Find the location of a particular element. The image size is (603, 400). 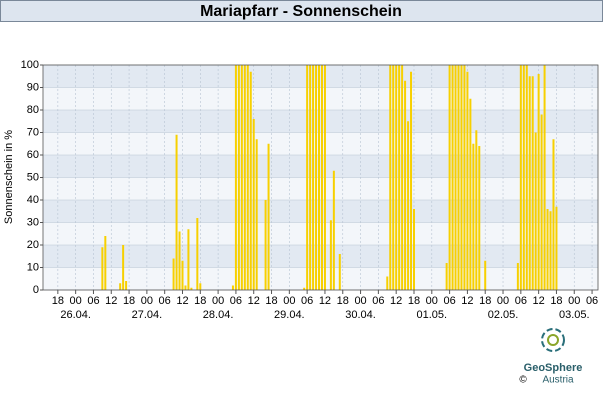

y-tick-label: 70 is located at coordinates (33, 132).